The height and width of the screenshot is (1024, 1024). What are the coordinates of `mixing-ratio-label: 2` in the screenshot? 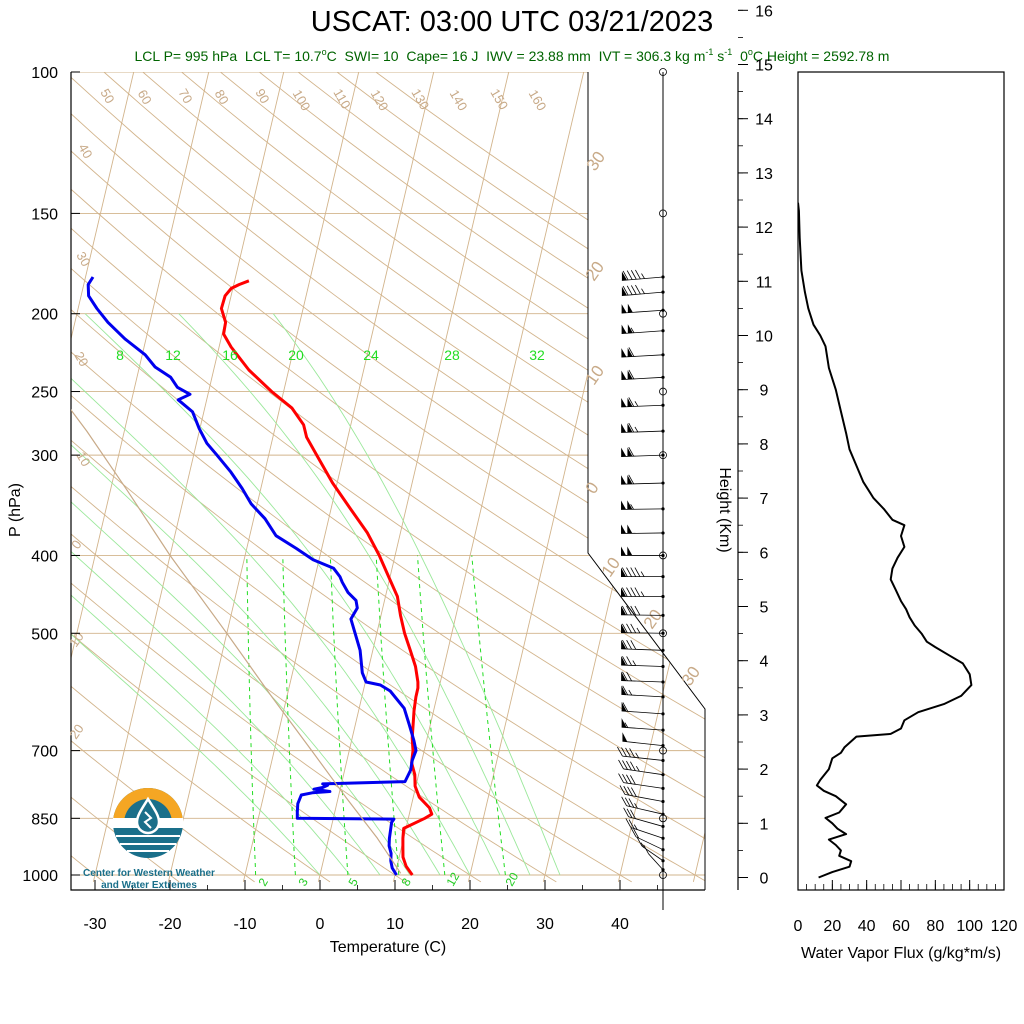 It's located at (263, 881).